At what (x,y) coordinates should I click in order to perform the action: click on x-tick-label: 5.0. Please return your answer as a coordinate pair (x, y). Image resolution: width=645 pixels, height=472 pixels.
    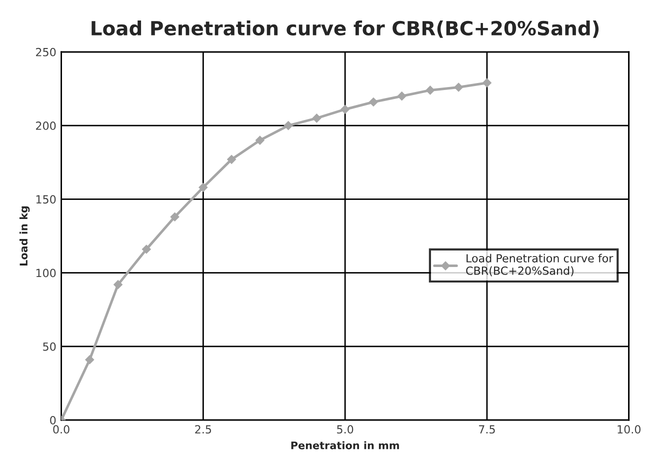
    Looking at the image, I should click on (345, 429).